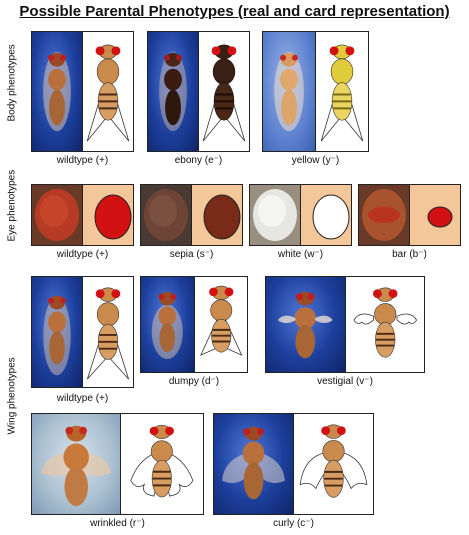 The height and width of the screenshot is (535, 469). I want to click on body-ebony-panel, so click(198, 91).